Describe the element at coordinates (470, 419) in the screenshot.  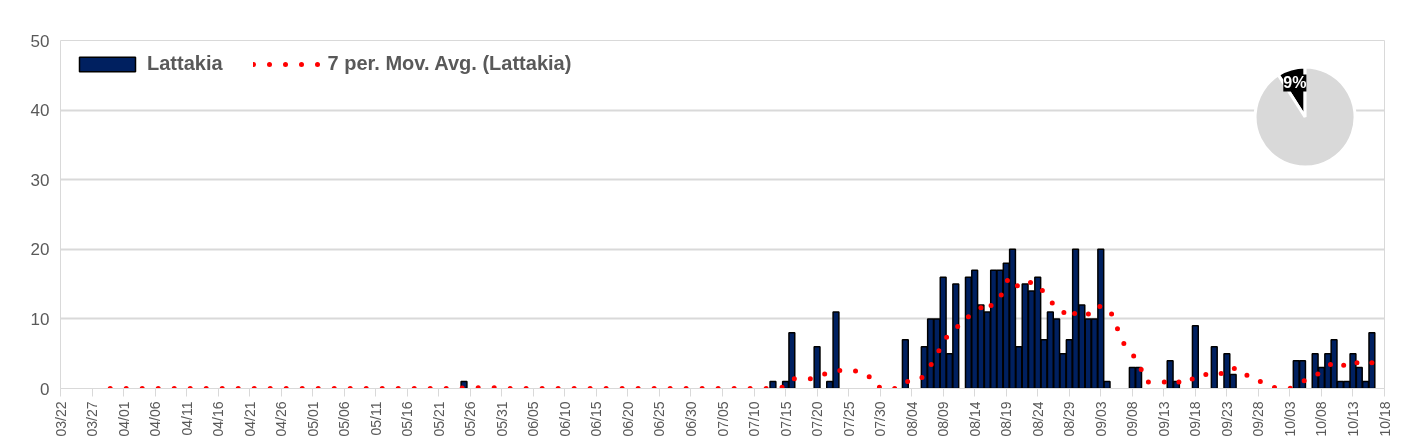
I see `x-tick-label: 05/26` at that location.